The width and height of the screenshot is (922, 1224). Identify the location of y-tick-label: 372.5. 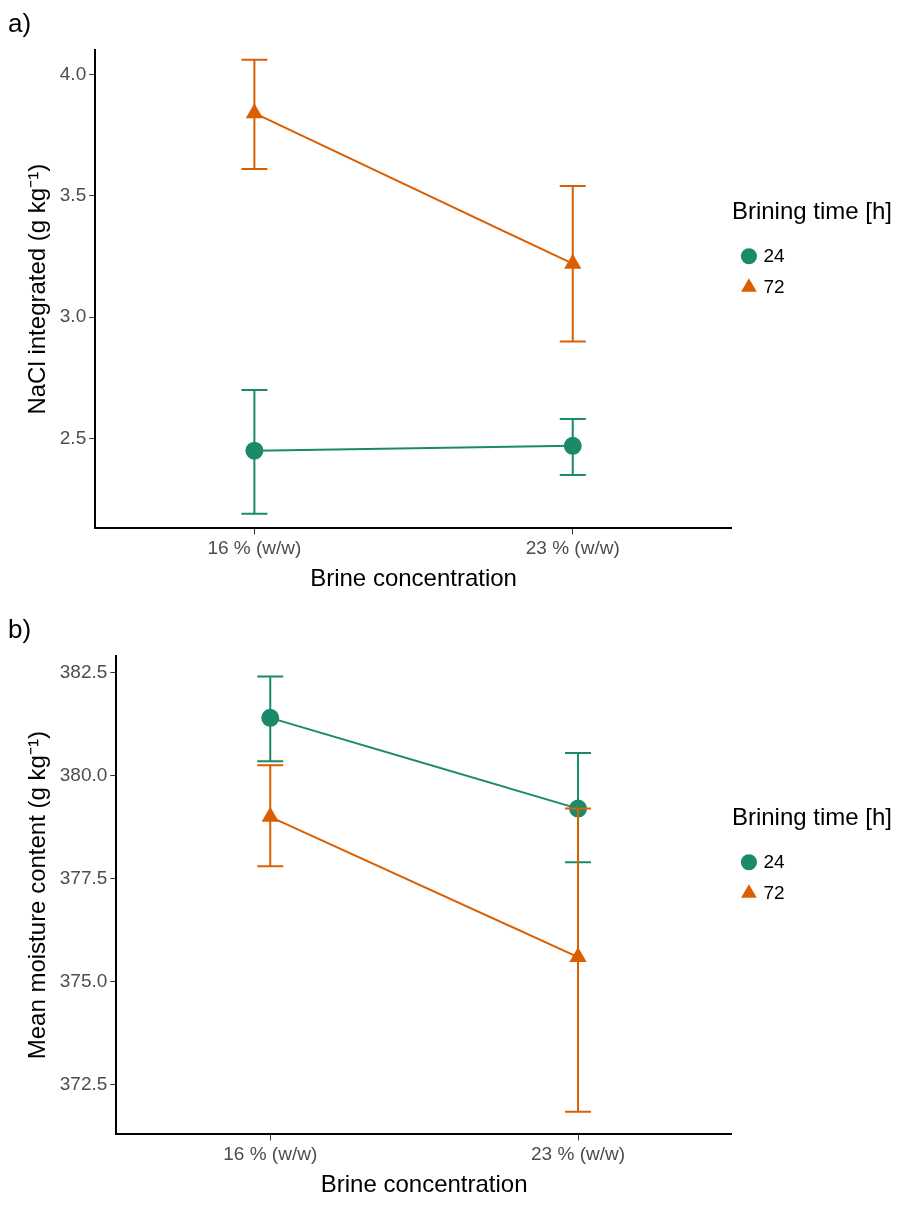
(83, 1084).